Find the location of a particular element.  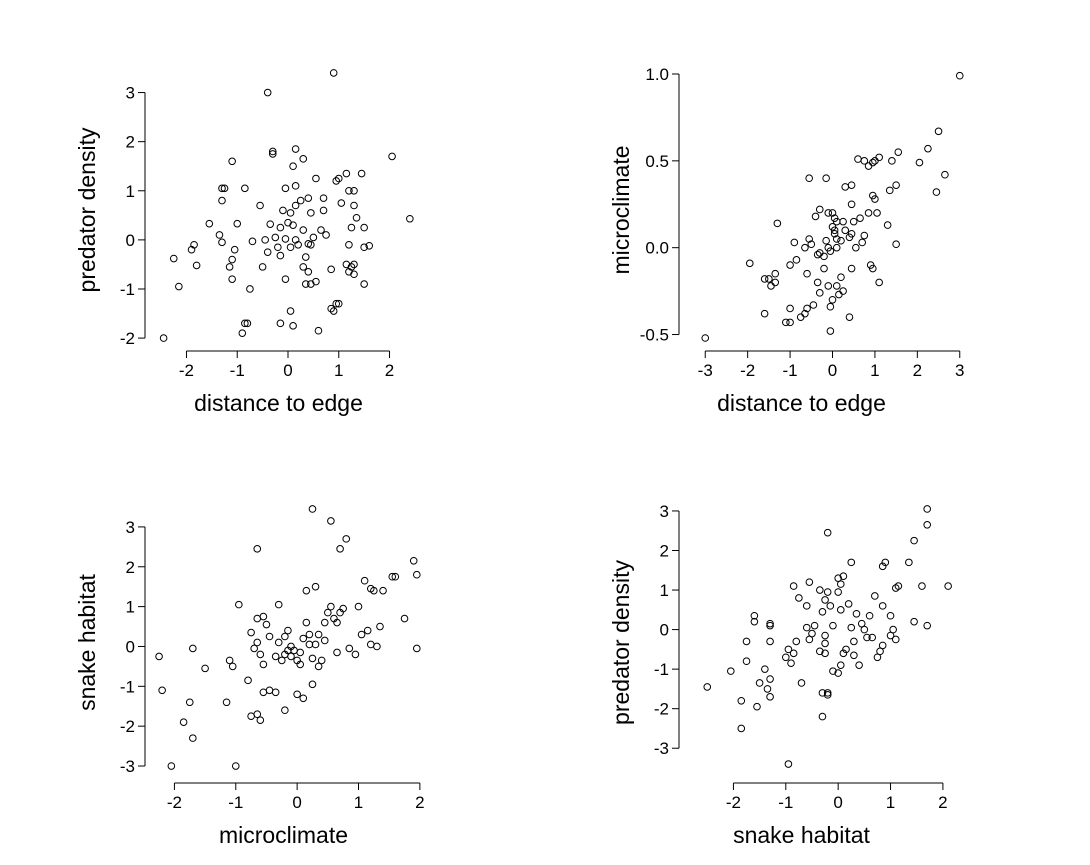

y-axis-title: microclimate is located at coordinates (621, 209).